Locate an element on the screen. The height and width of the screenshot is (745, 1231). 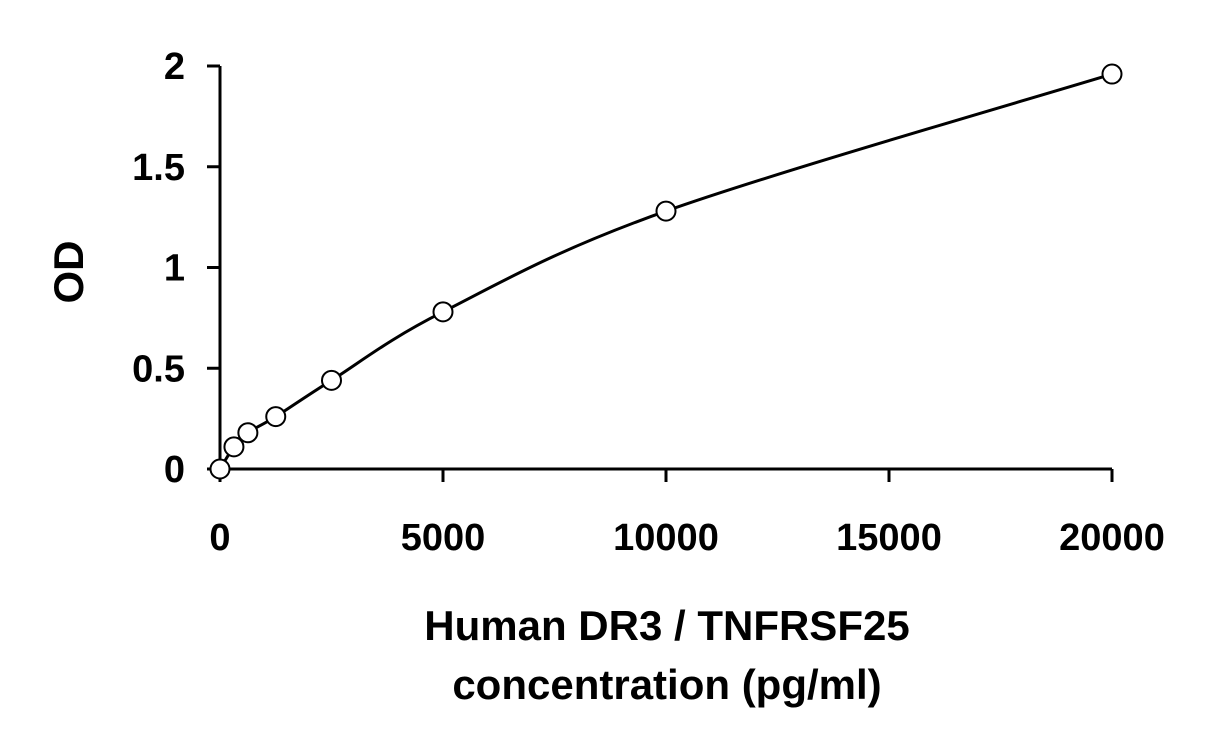
y-tick-label: 0.5 is located at coordinates (158, 369).